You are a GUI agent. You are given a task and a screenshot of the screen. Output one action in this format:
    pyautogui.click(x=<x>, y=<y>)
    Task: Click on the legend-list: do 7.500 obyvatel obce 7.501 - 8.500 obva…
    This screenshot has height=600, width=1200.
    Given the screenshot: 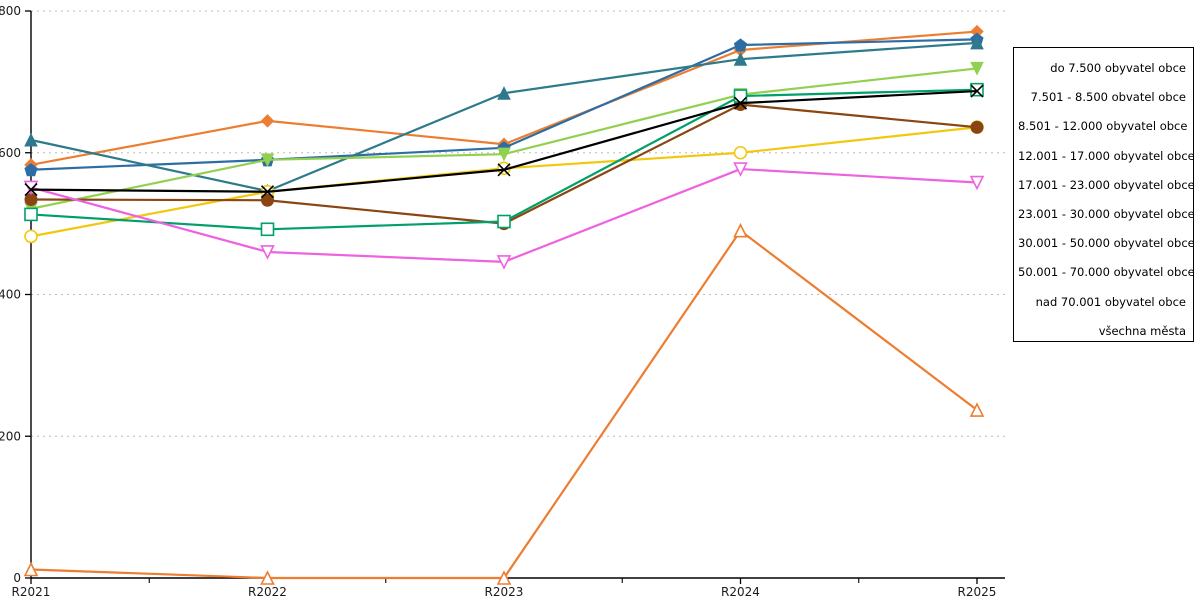 What is the action you would take?
    pyautogui.click(x=1106, y=200)
    